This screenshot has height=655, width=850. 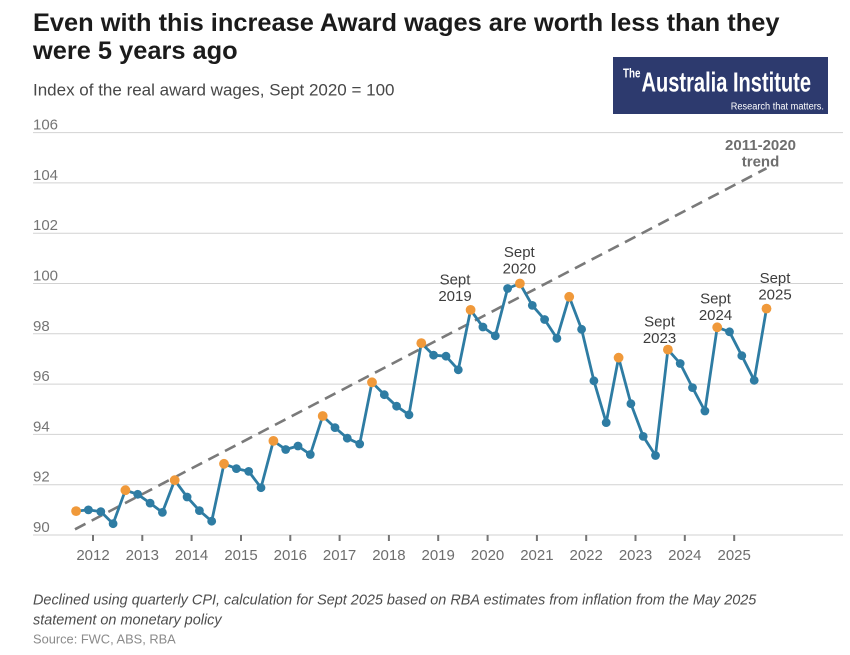 I want to click on svg-text: 90, so click(x=41, y=527).